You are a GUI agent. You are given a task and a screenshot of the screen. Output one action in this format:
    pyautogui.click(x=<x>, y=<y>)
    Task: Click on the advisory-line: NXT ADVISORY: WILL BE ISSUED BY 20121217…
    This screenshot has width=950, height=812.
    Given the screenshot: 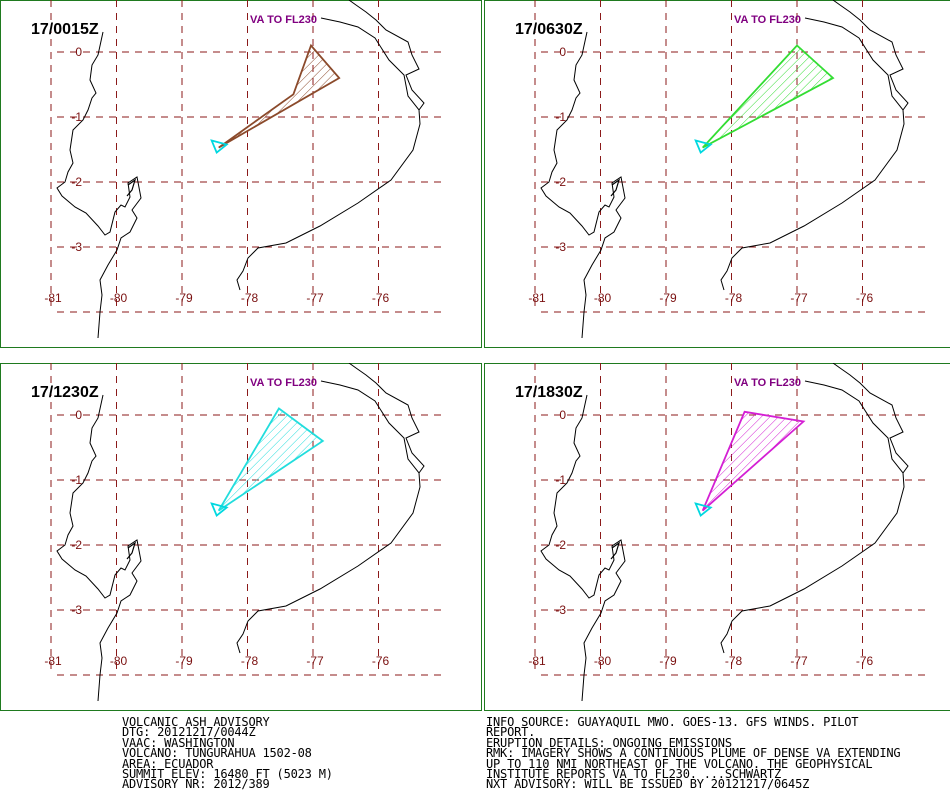 What is the action you would take?
    pyautogui.click(x=648, y=784)
    